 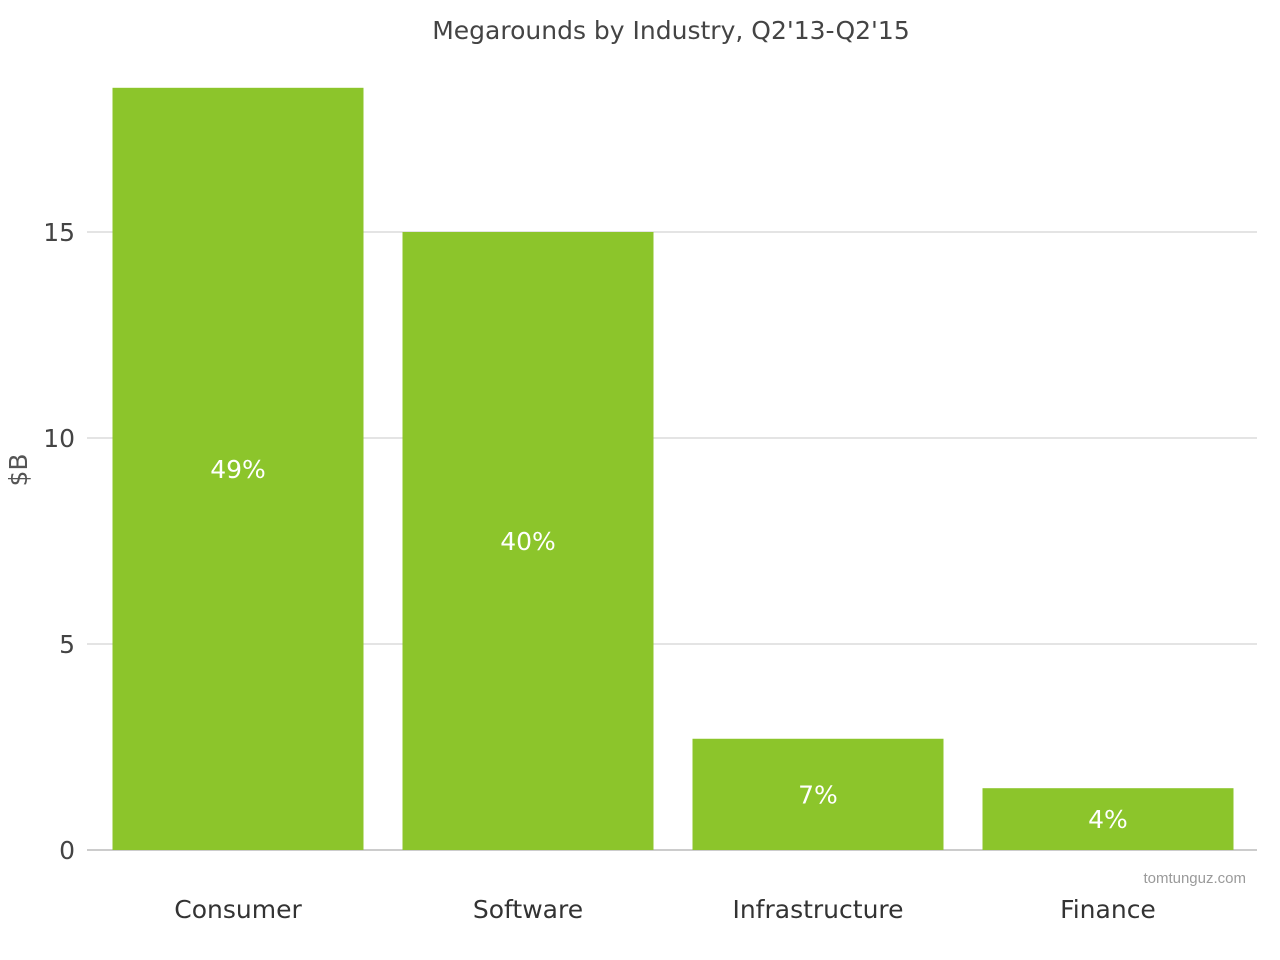 What do you see at coordinates (817, 909) in the screenshot?
I see `x-category-label: Infrastructure` at bounding box center [817, 909].